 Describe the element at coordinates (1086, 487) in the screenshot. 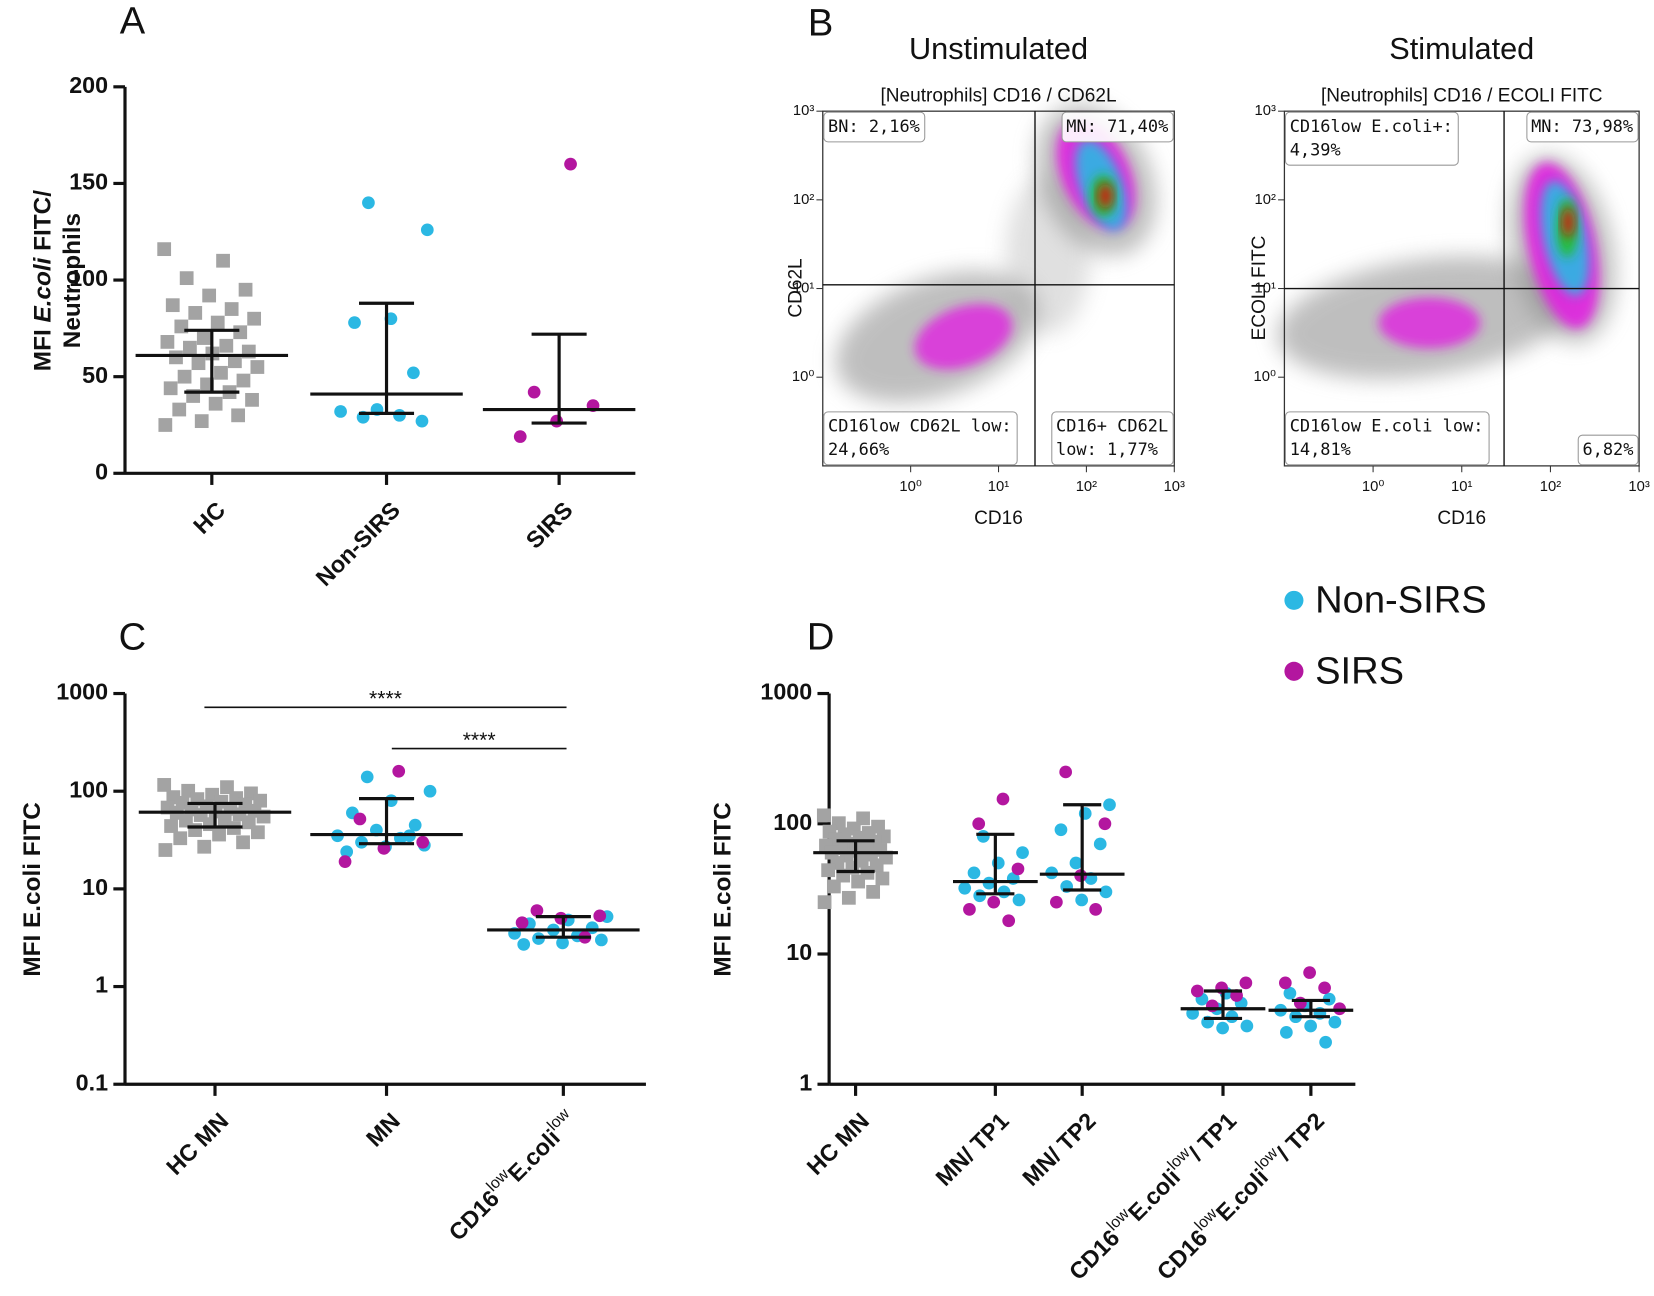

I see `x-tick-label: 10²` at that location.